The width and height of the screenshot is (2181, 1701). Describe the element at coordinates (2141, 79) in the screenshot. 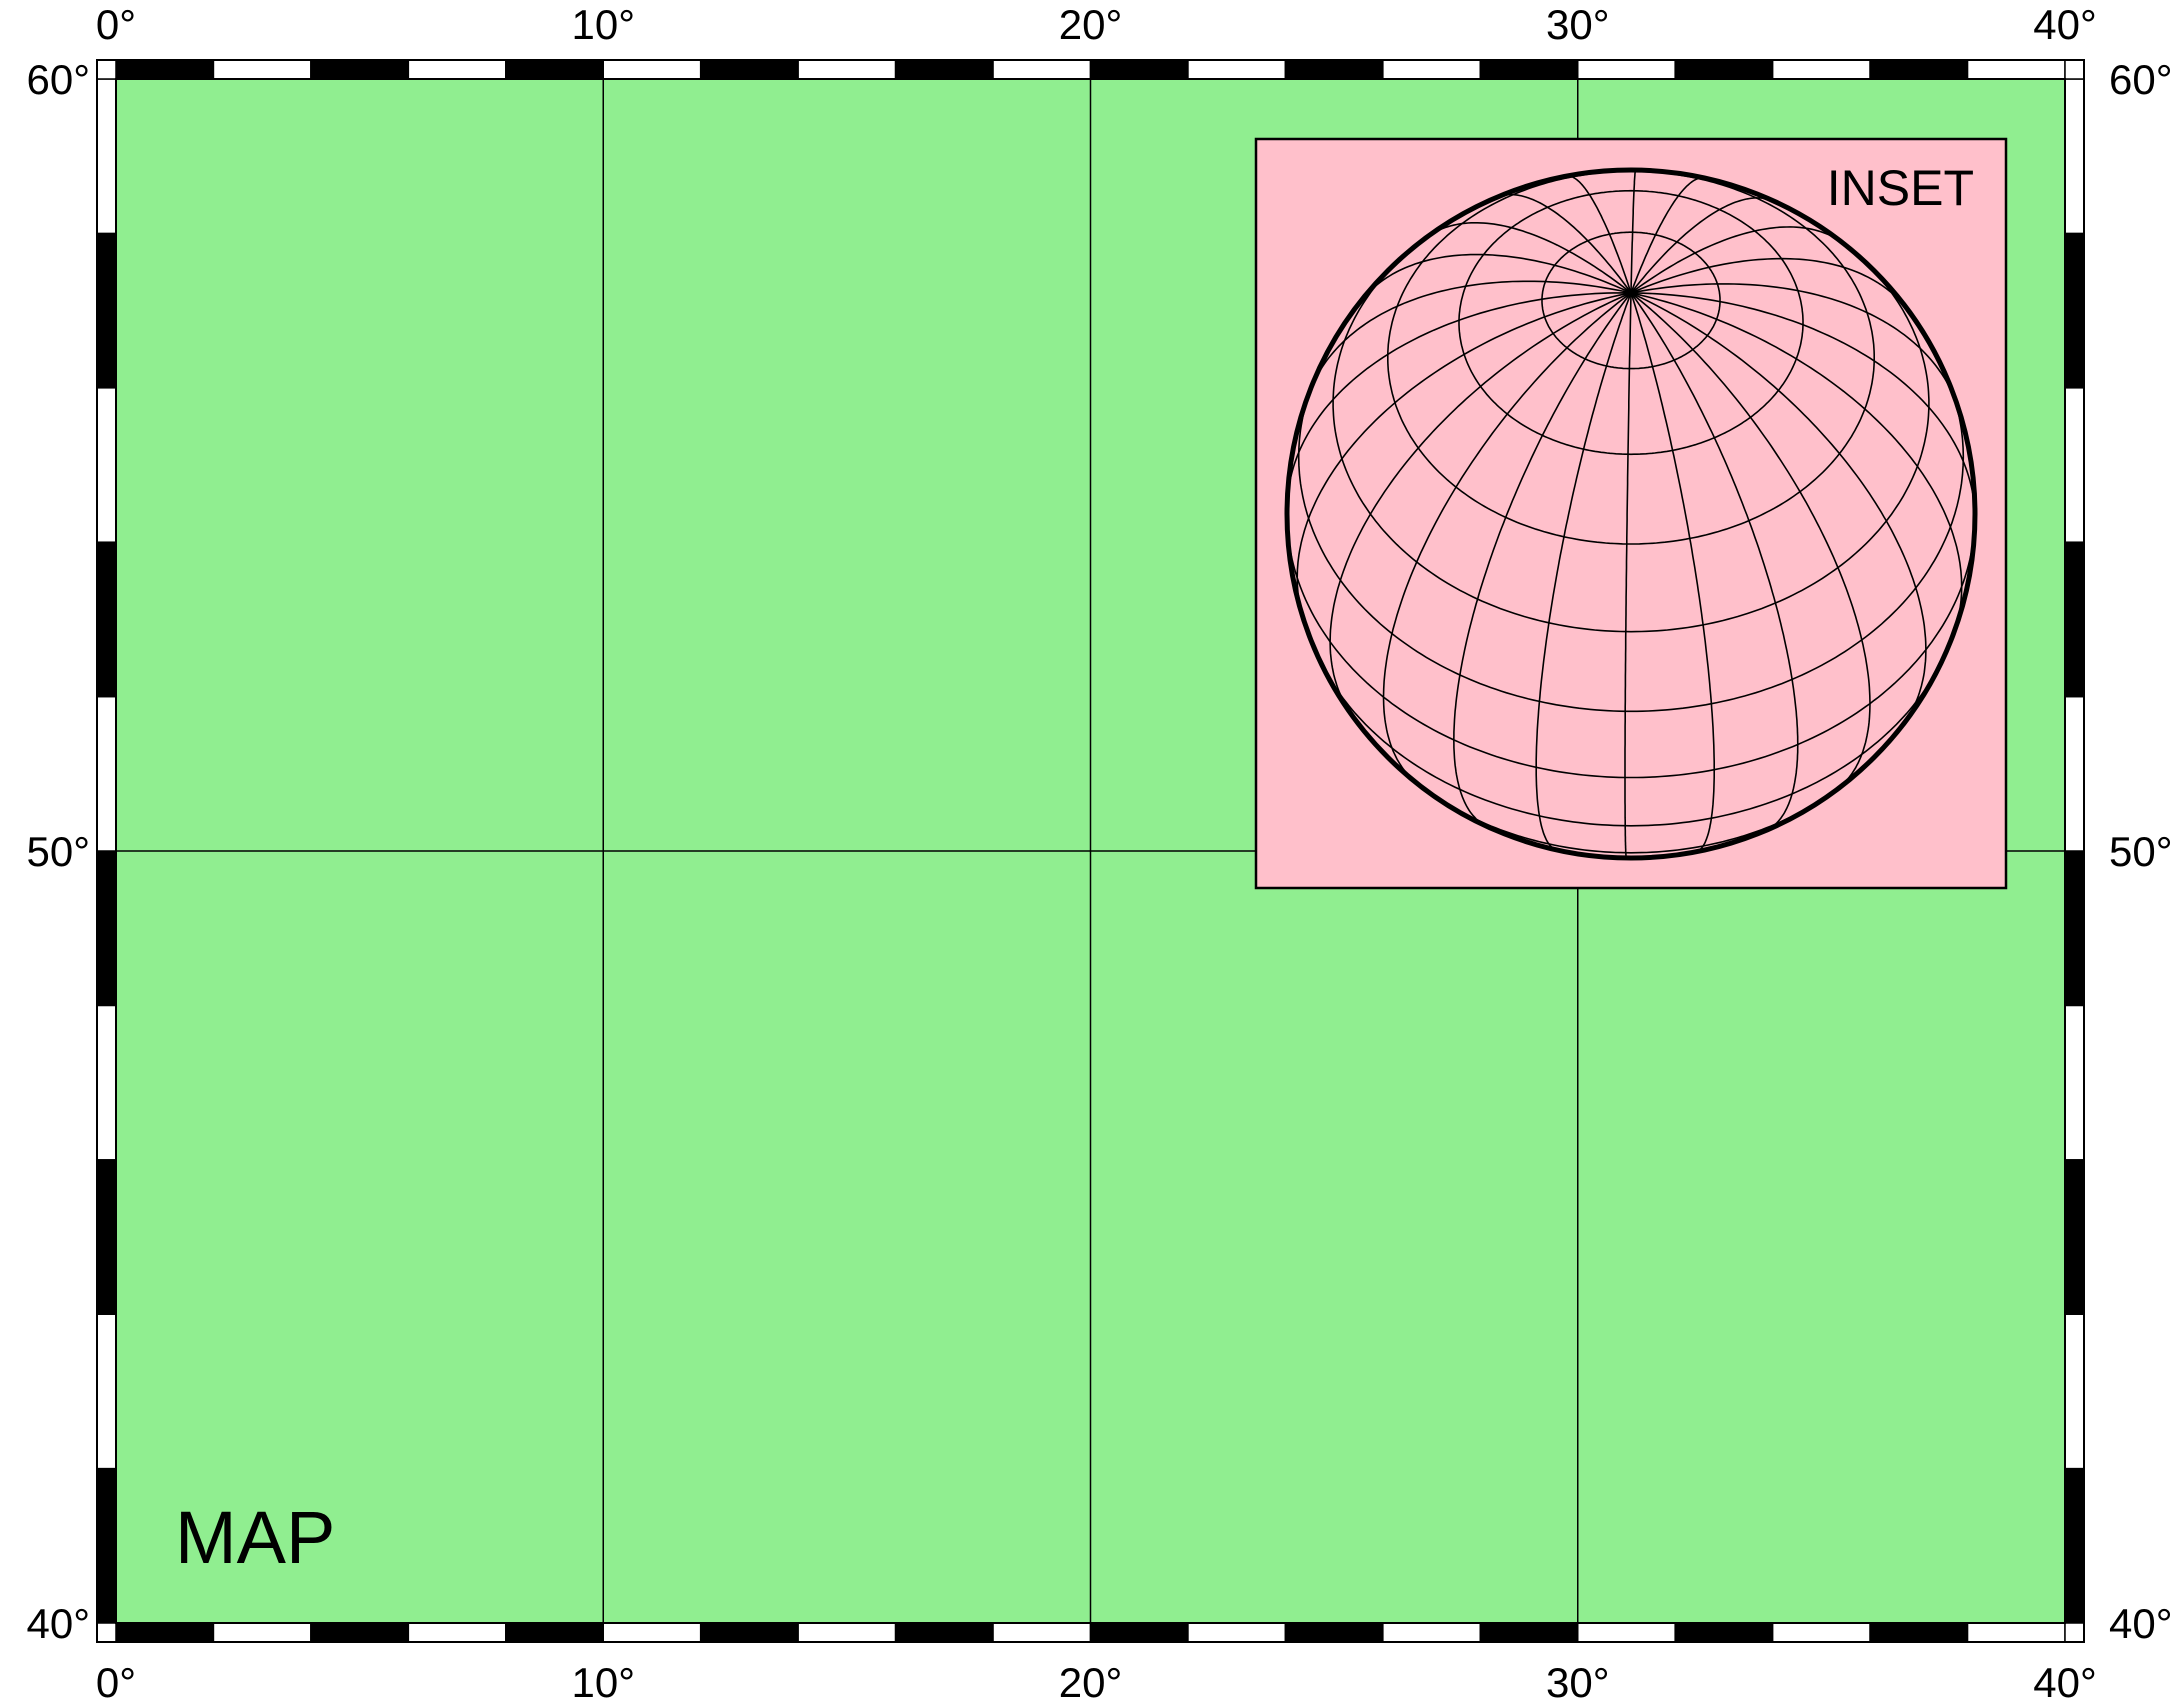

I see `y-tick-label-right: 60°` at that location.